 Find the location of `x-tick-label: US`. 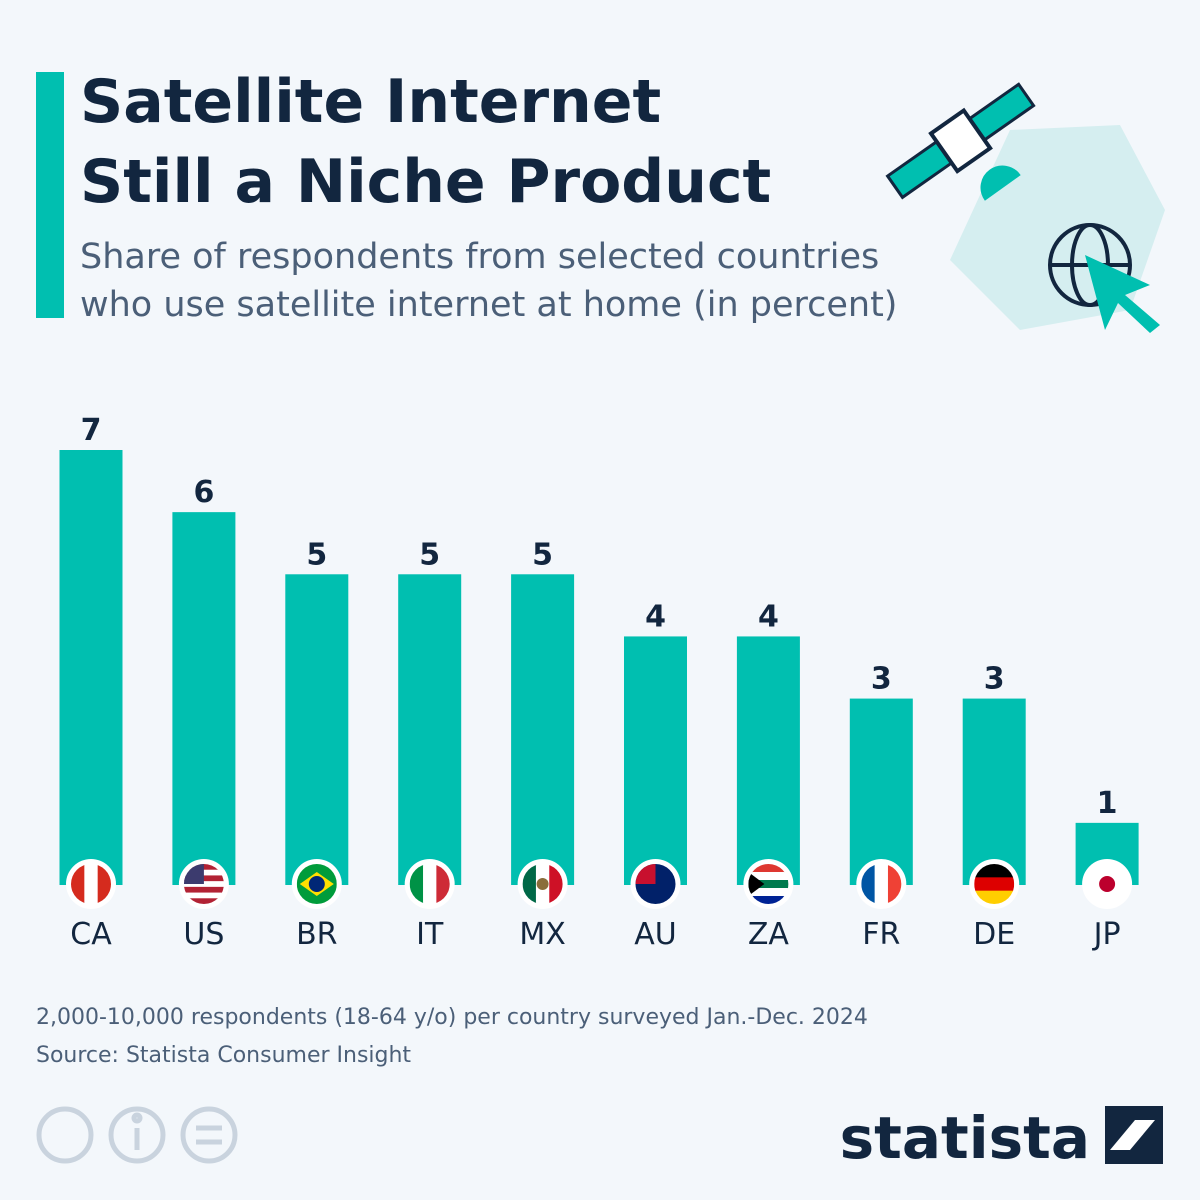

x-tick-label: US is located at coordinates (203, 934).